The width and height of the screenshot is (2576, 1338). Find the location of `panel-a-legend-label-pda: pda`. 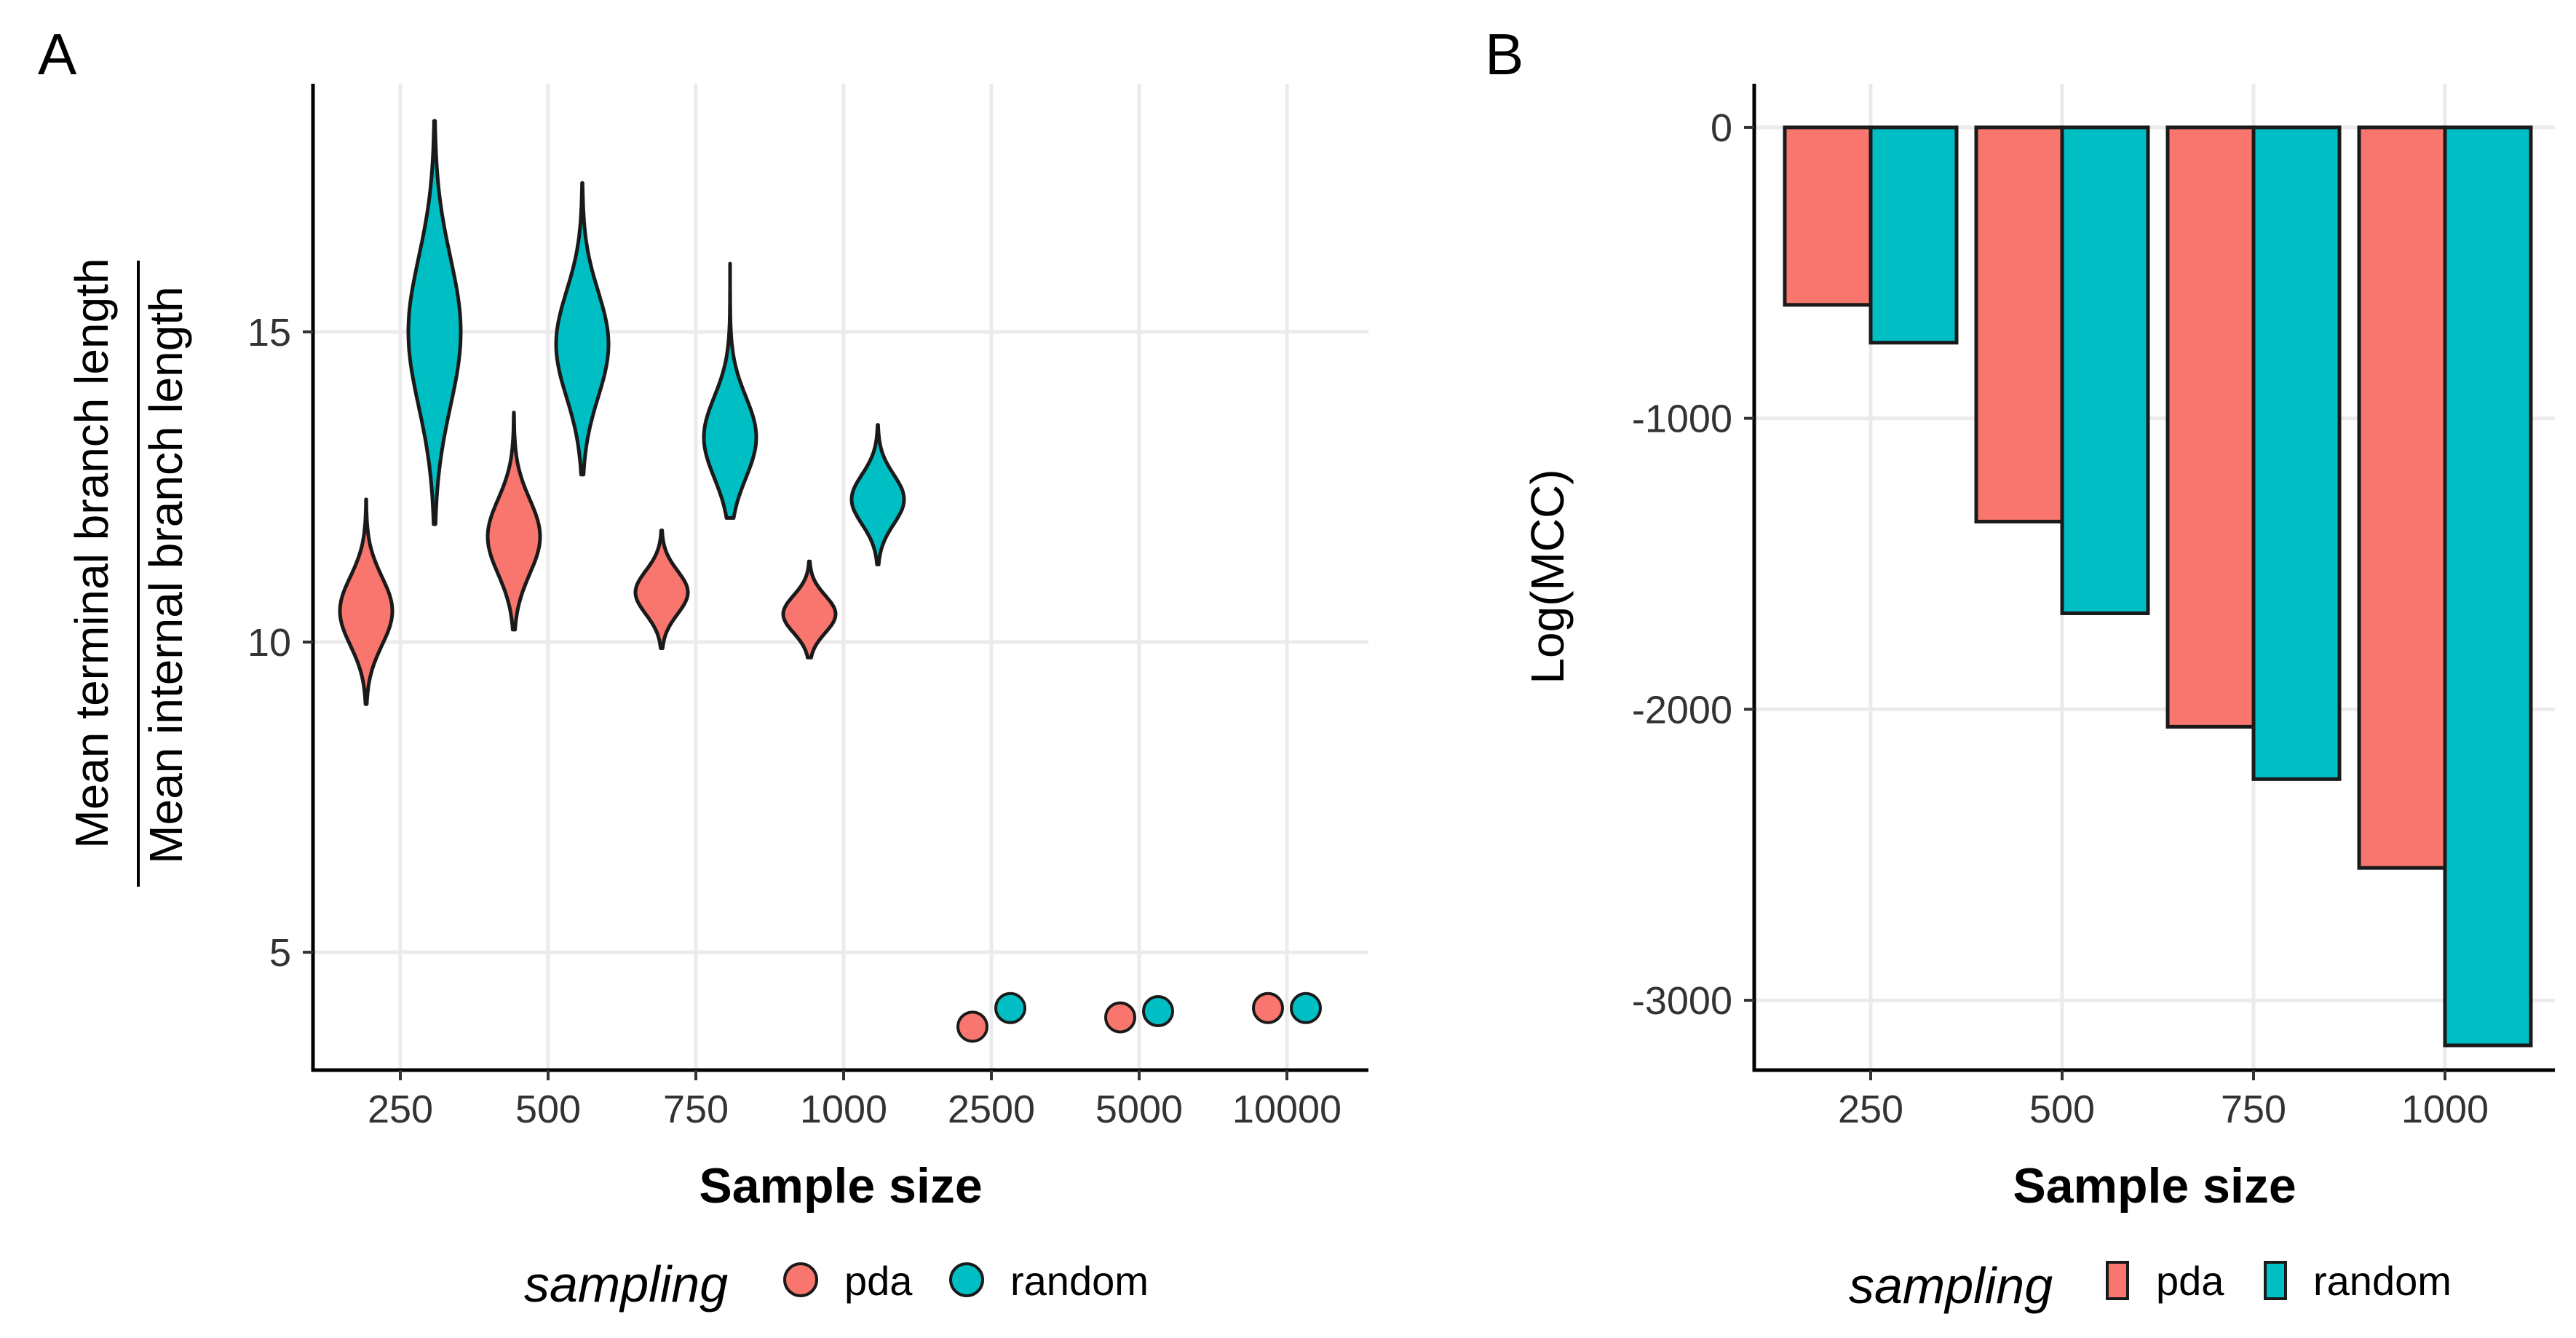

panel-a-legend-label-pda: pda is located at coordinates (878, 1281).